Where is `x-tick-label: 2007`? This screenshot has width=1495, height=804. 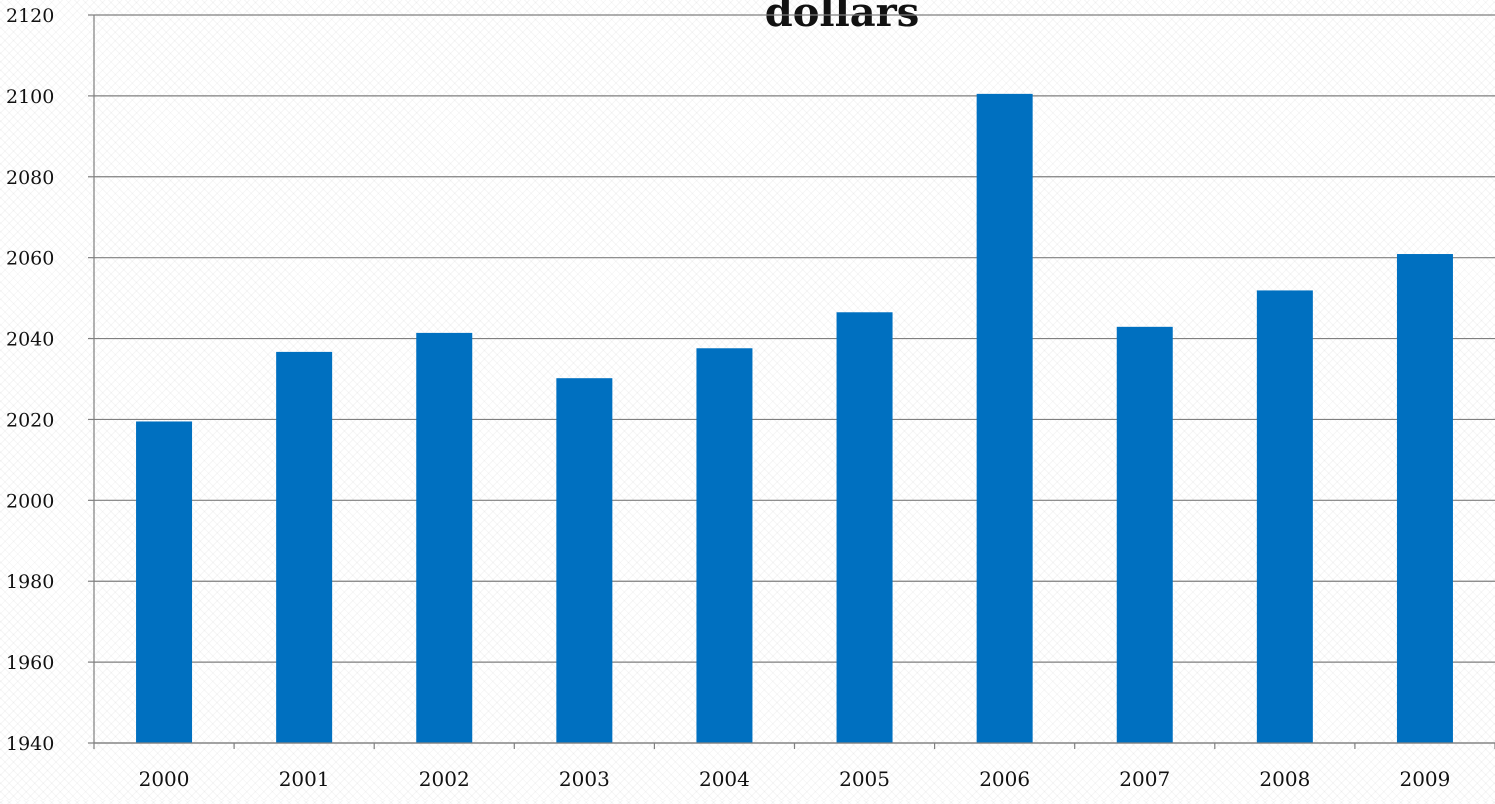
x-tick-label: 2007 is located at coordinates (1144, 779).